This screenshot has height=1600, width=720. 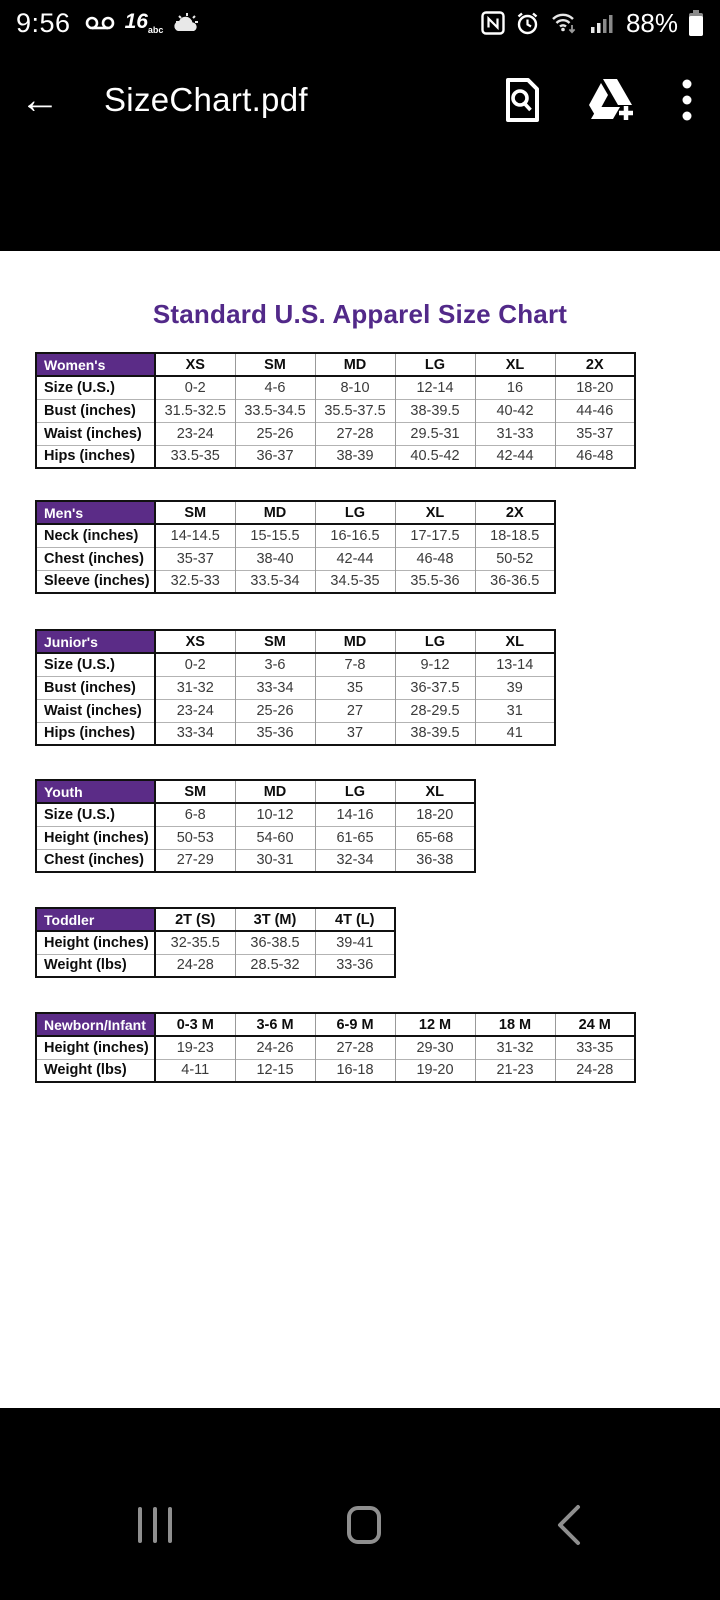 I want to click on table-cell: 35.5-36, so click(x=434, y=581).